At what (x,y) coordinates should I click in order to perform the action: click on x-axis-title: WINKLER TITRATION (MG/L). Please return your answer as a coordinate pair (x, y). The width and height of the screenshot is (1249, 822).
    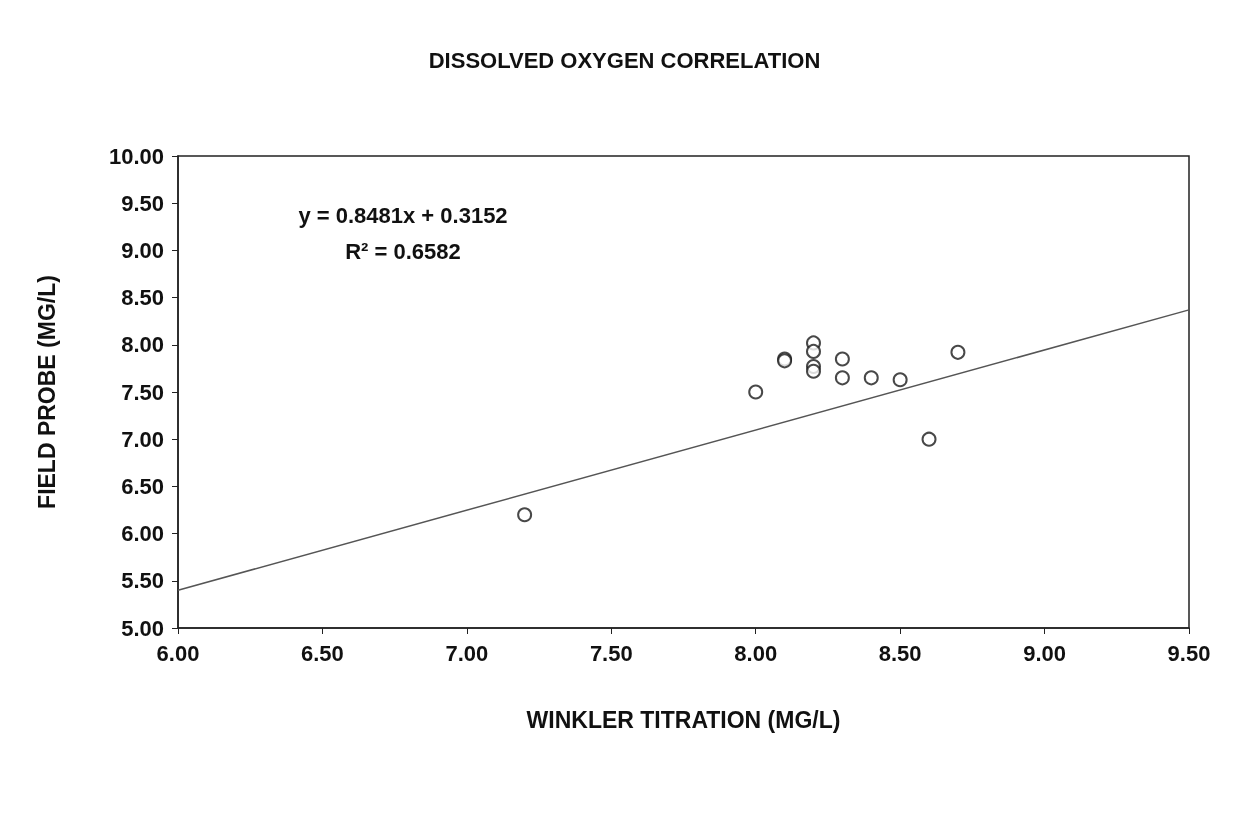
    Looking at the image, I should click on (683, 719).